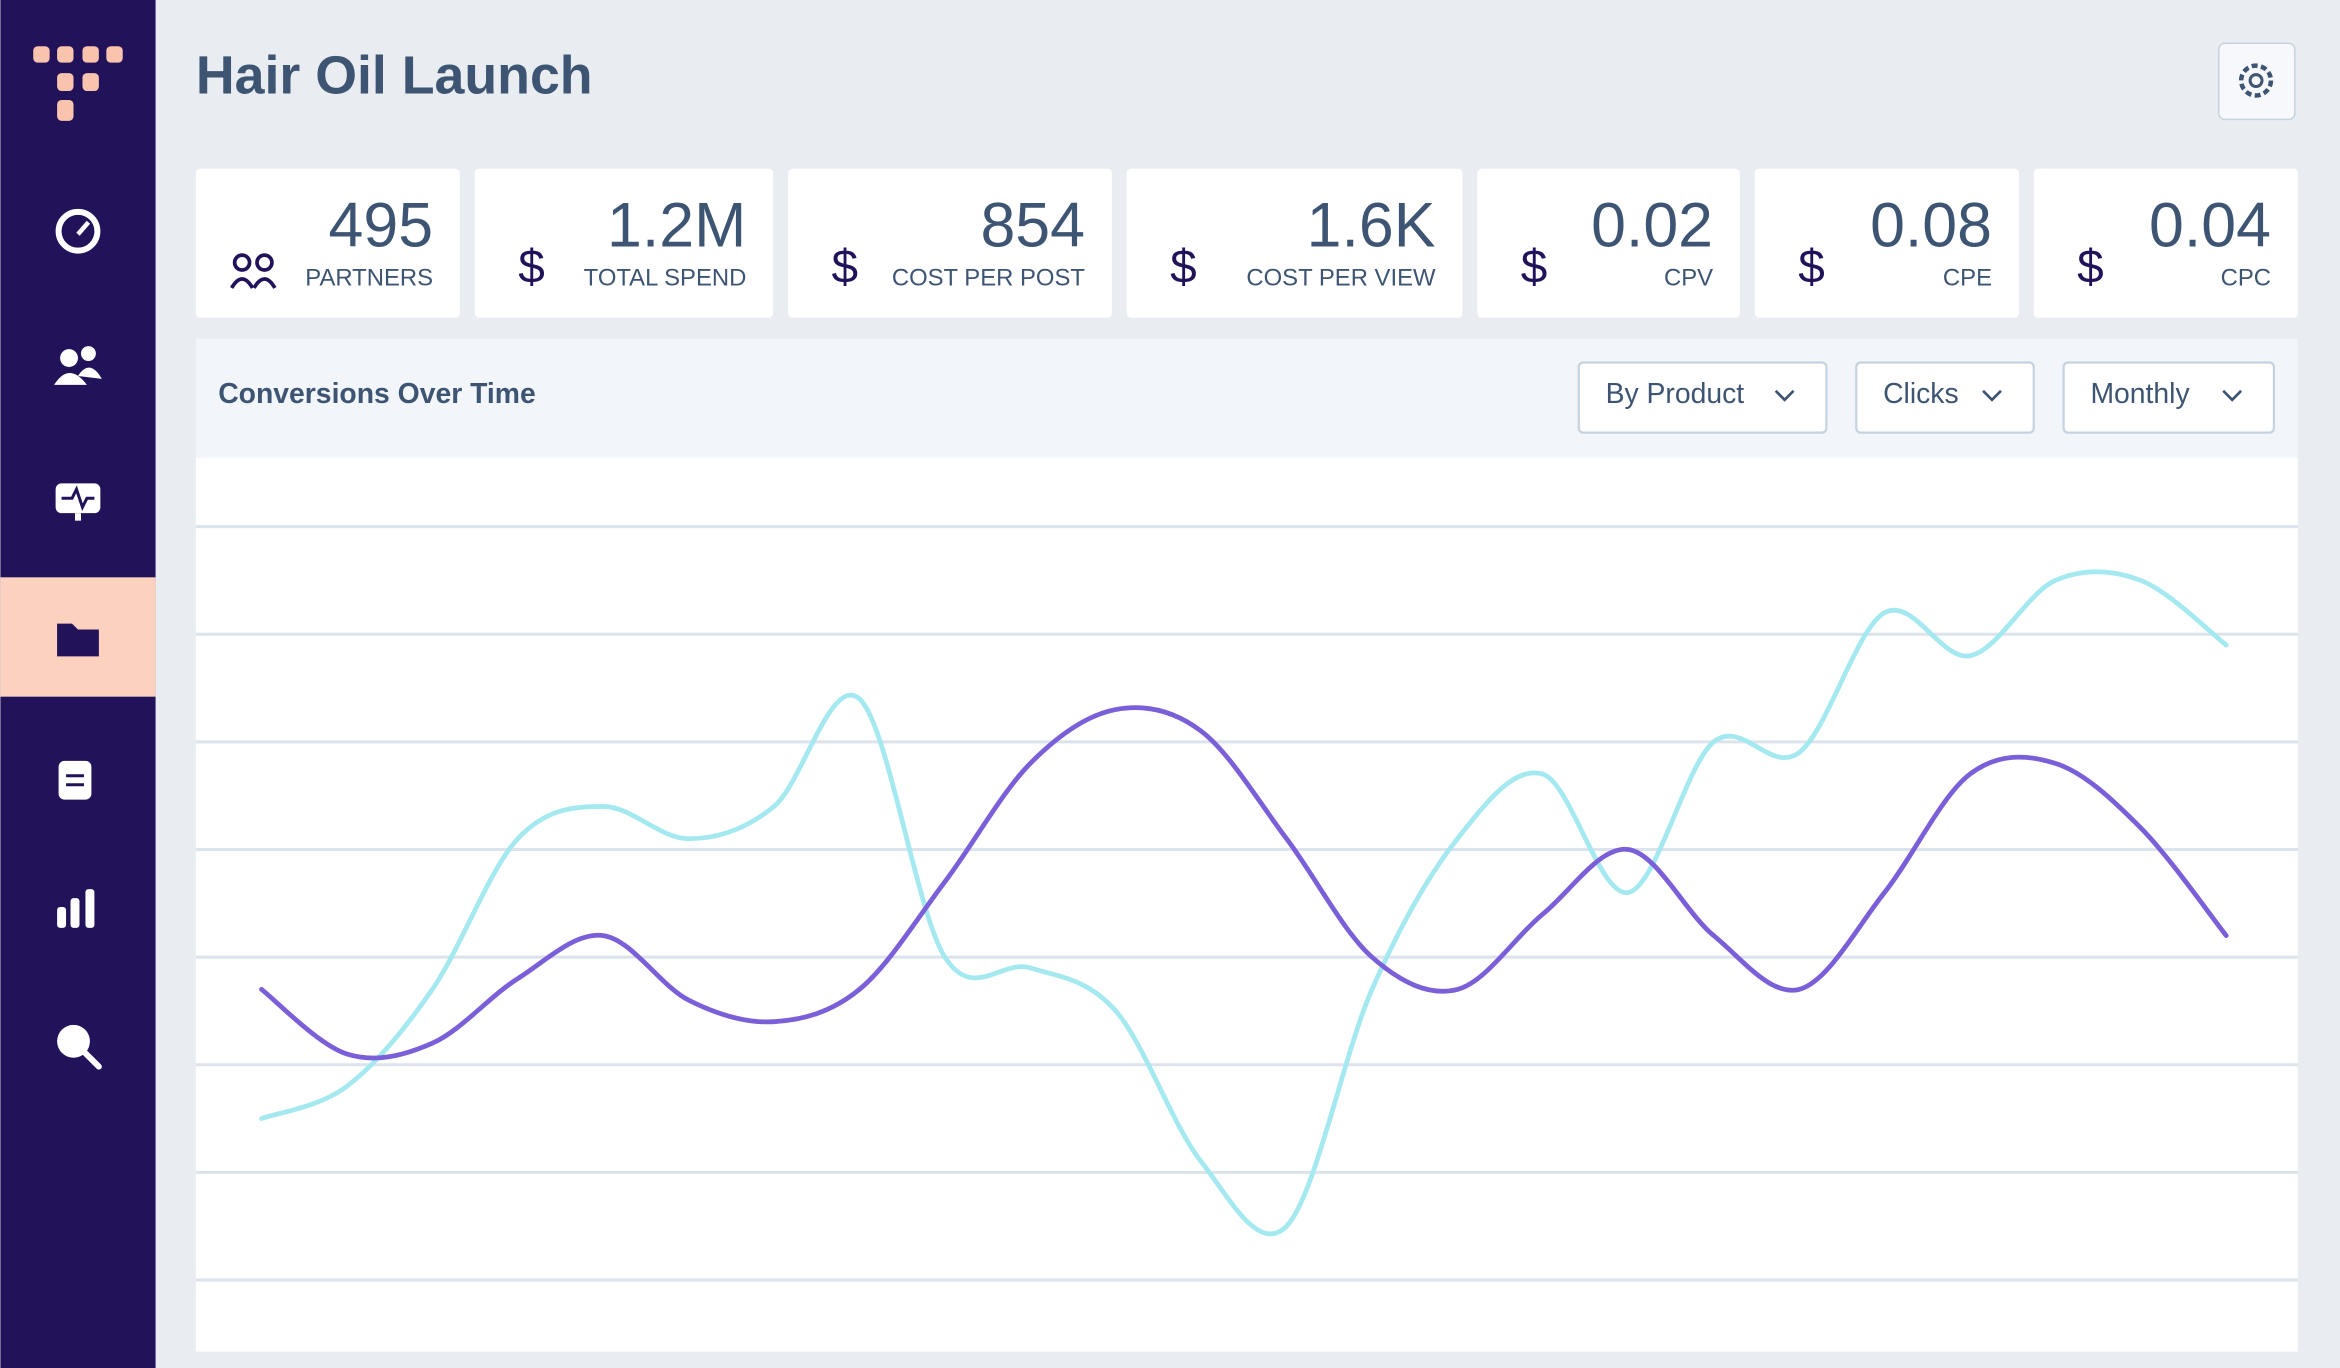  Describe the element at coordinates (394, 75) in the screenshot. I see `page-title: Hair Oil Launch` at that location.